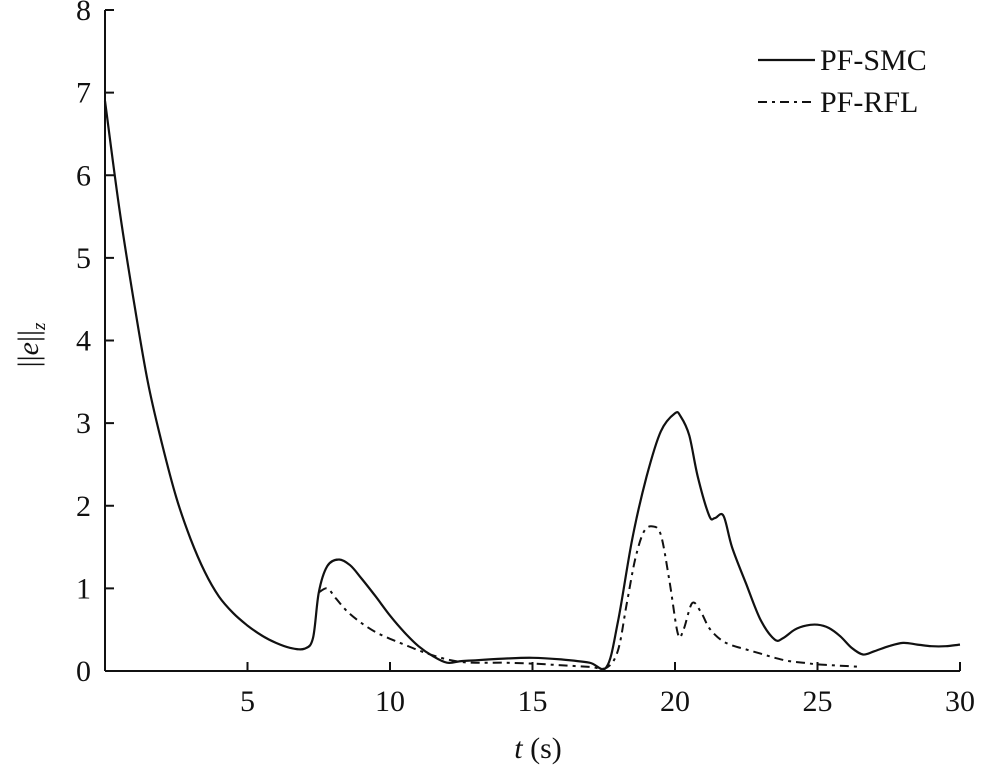 The image size is (986, 769). Describe the element at coordinates (675, 701) in the screenshot. I see `x-tick-label: 20` at that location.